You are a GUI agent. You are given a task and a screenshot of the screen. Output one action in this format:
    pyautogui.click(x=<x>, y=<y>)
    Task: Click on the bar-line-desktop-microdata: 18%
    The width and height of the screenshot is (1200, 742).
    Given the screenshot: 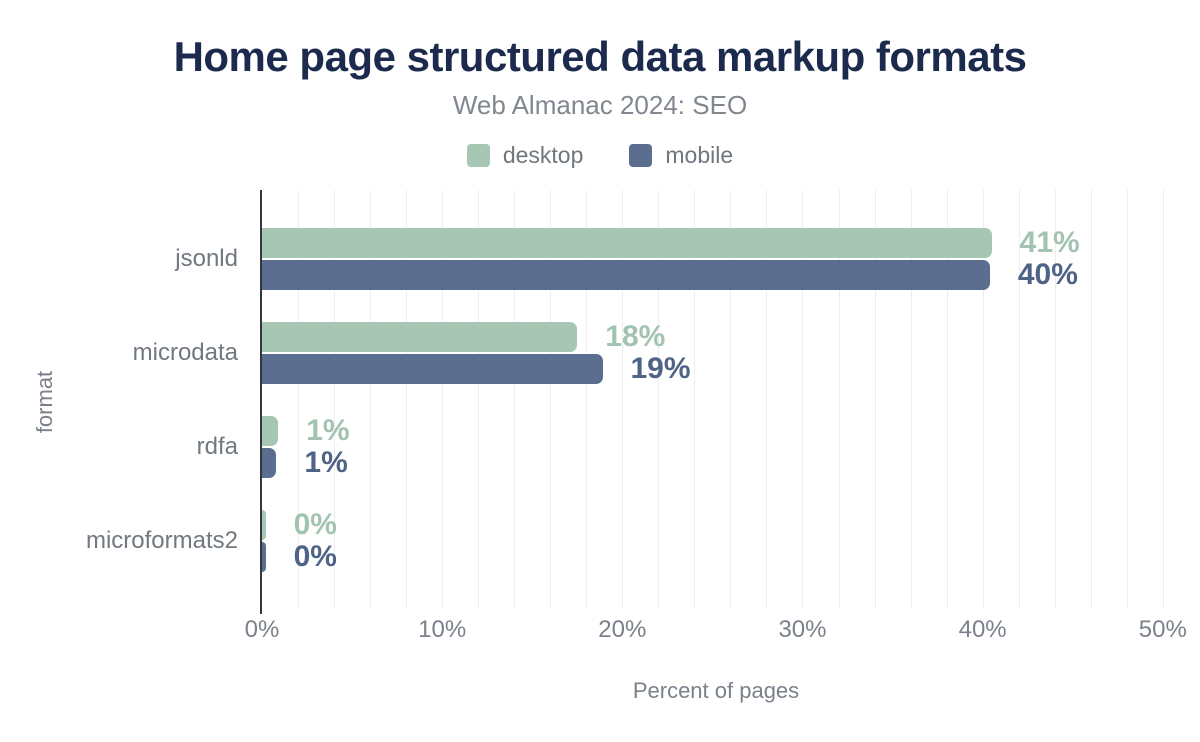 What is the action you would take?
    pyautogui.click(x=716, y=336)
    